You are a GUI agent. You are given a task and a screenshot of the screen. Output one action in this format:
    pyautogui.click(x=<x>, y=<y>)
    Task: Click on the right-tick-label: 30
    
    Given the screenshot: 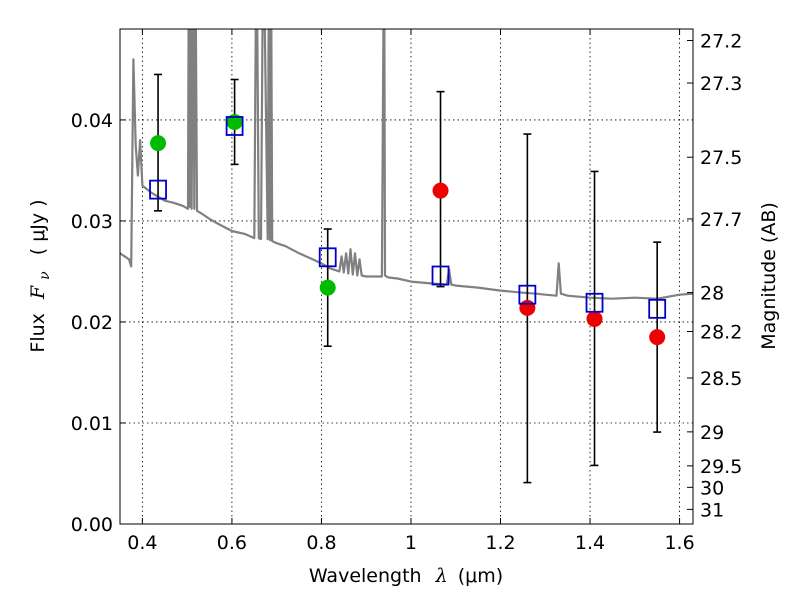 What is the action you would take?
    pyautogui.click(x=712, y=488)
    